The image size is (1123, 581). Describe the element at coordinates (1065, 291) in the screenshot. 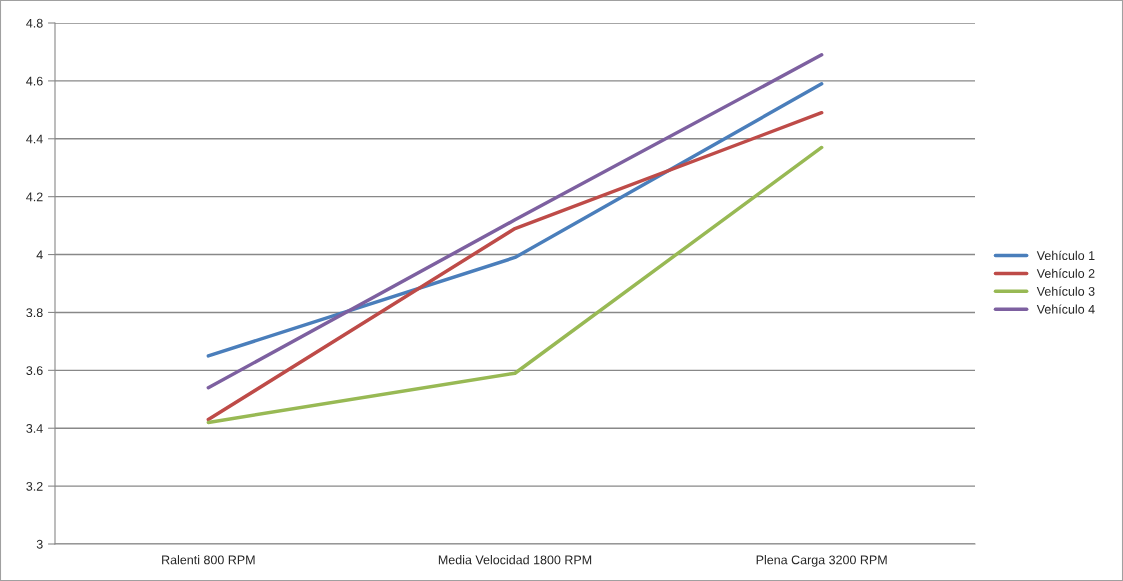

I see `legend-label: Vehículo 3` at that location.